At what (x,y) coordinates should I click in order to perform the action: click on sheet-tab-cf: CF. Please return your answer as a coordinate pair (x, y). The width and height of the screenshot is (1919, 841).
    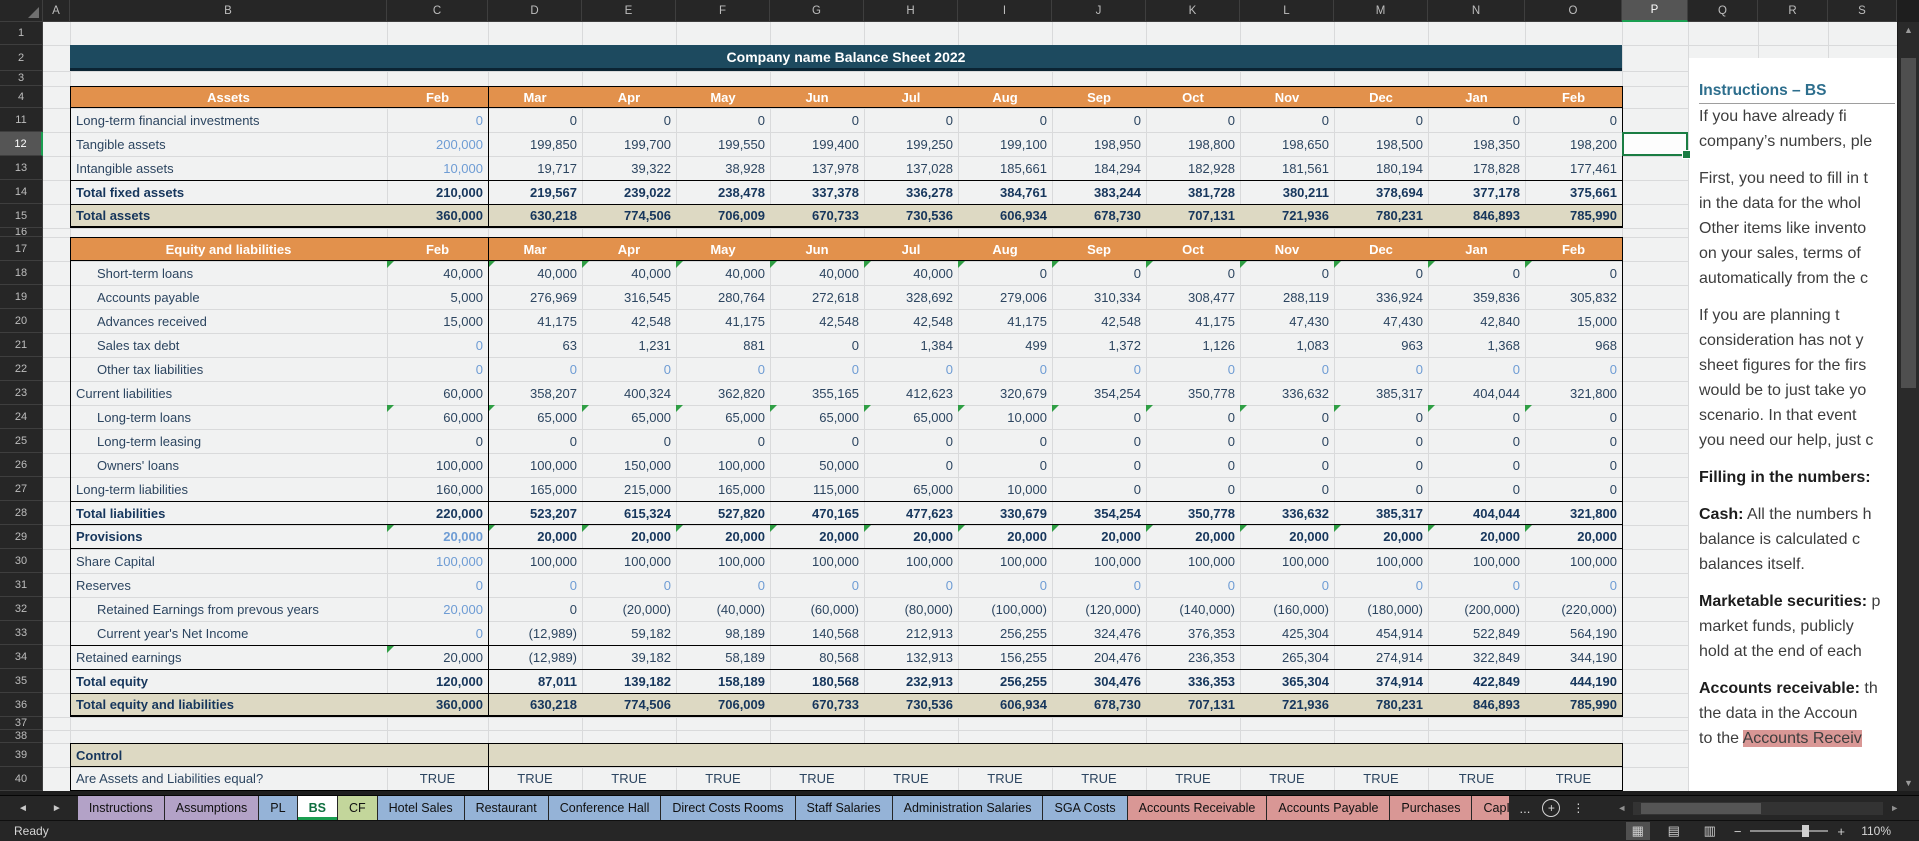
    Looking at the image, I should click on (357, 808).